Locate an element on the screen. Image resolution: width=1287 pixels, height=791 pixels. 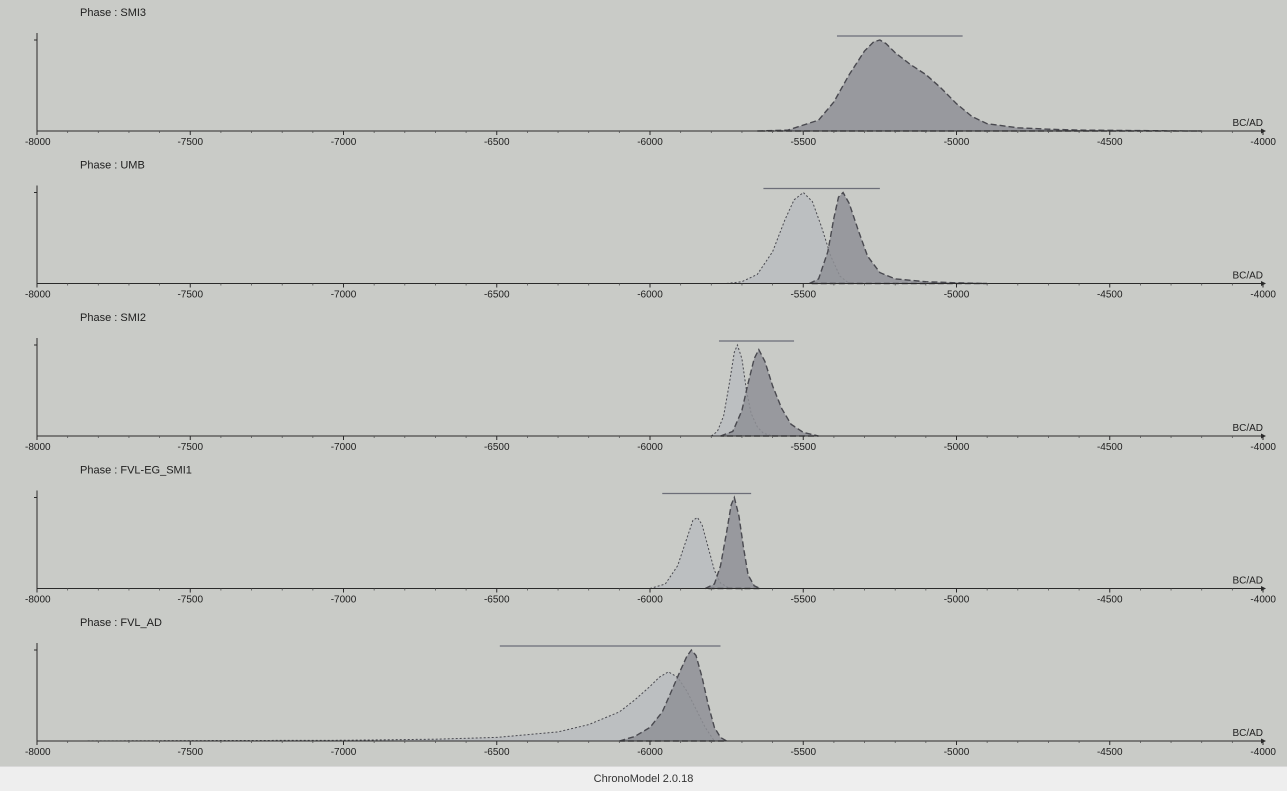
app-version-label: ChronoModel 2.0.18 is located at coordinates (643, 779).